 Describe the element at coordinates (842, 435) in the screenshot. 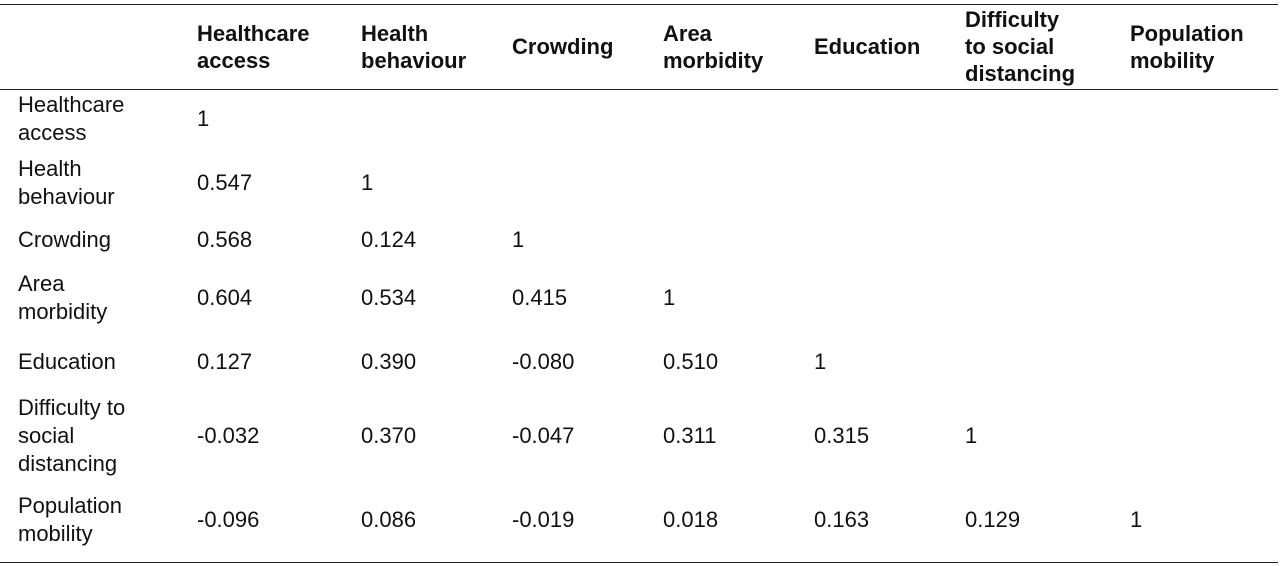

I see `table-cell: 0.315` at that location.